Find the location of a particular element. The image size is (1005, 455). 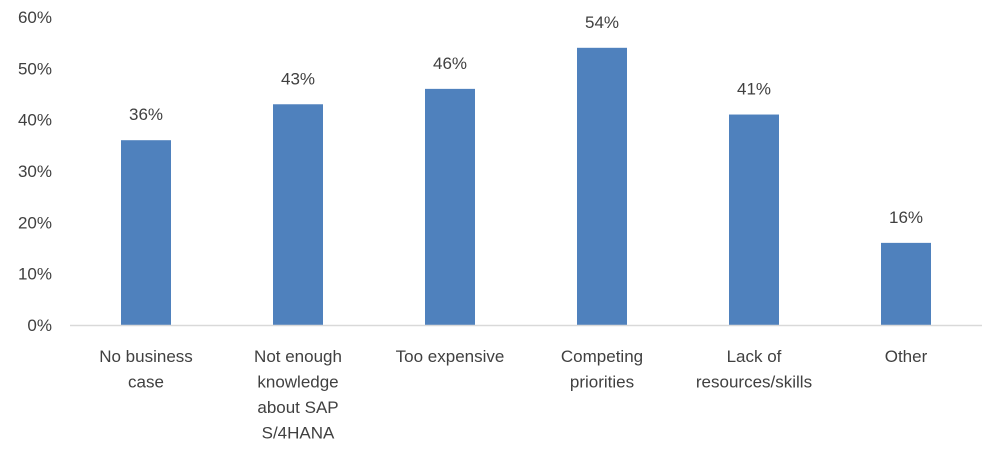

x-category-label: Not enough knowledge about SAP S/4HANA is located at coordinates (298, 395).